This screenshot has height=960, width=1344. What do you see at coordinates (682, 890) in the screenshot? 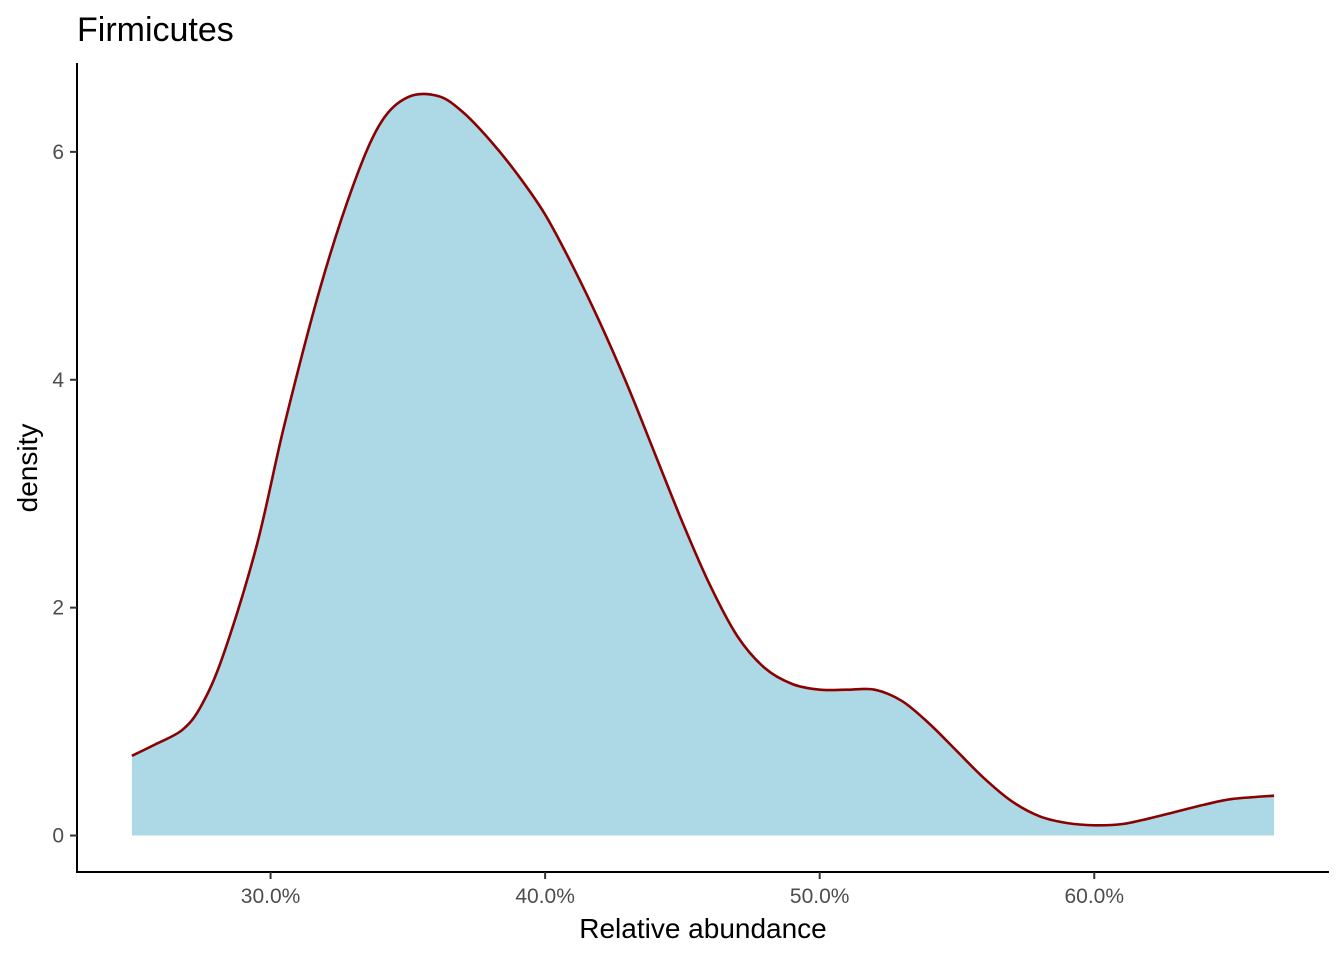
I see `x-axis-ticks: 30.0% 40.0% 50.0% 60.0%` at bounding box center [682, 890].